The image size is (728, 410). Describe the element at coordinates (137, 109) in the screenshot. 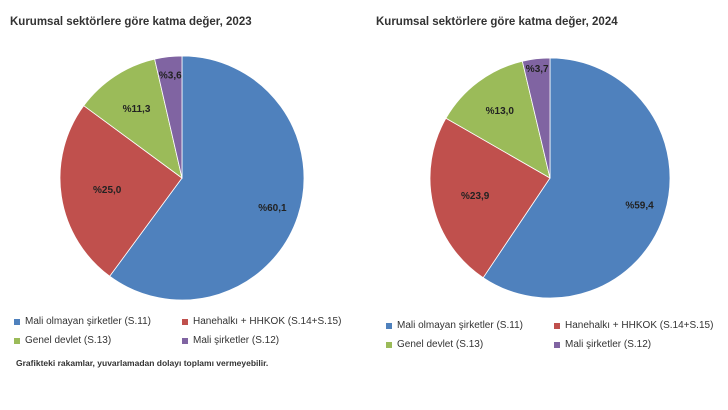

I see `label-government: %11,3` at that location.